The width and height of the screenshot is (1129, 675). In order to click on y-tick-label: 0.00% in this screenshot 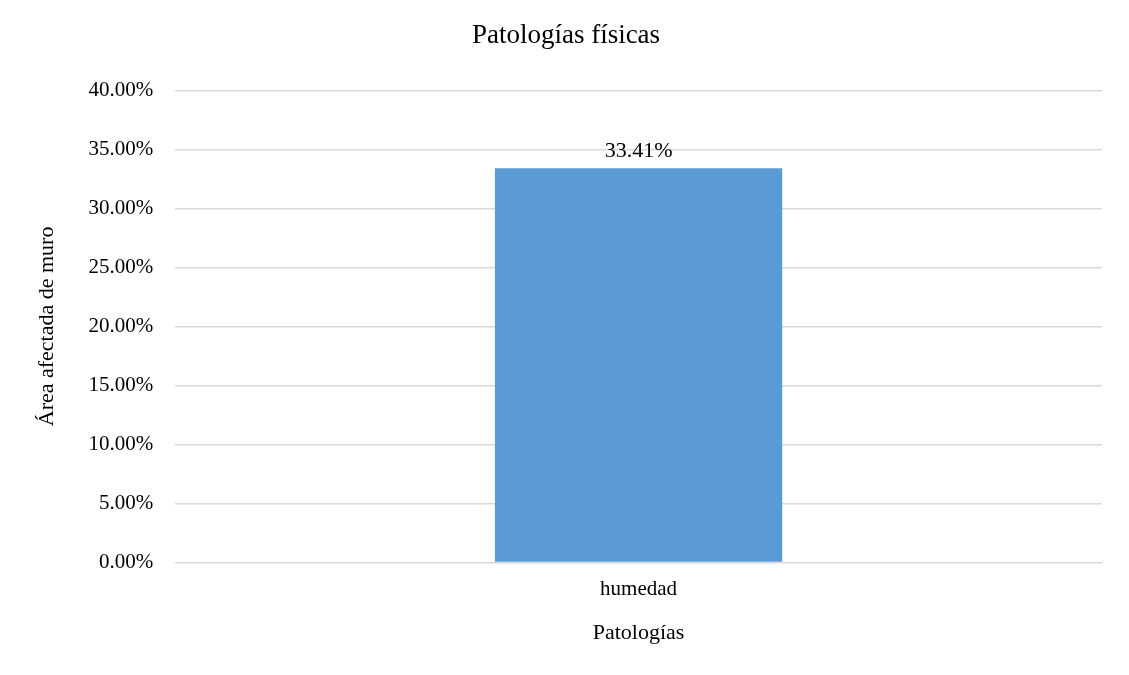, I will do `click(126, 560)`.